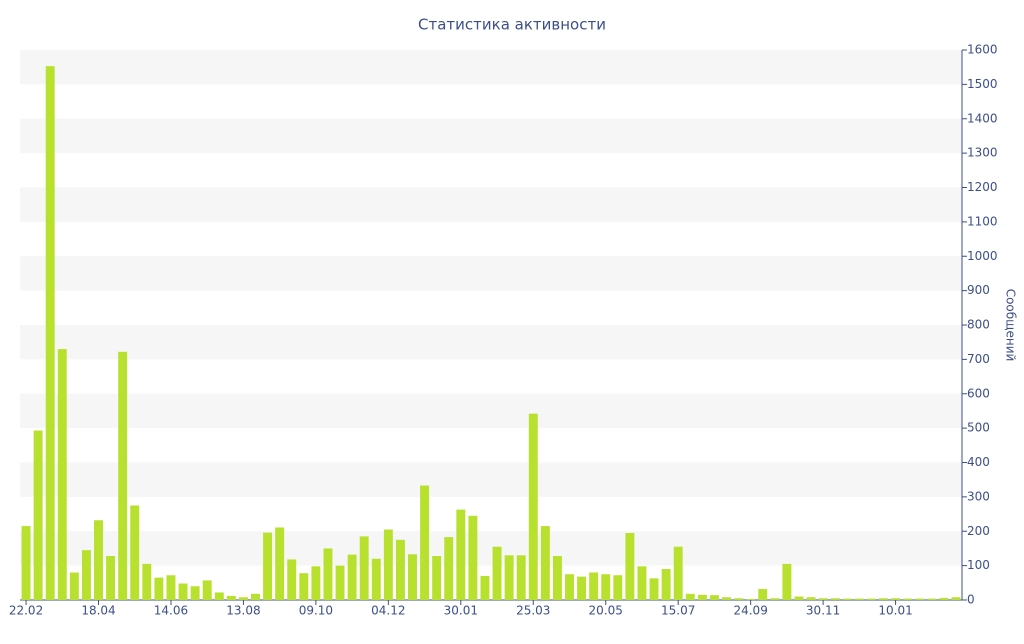 This screenshot has width=1024, height=644. Describe the element at coordinates (982, 256) in the screenshot. I see `y-tick-label: 1000` at that location.